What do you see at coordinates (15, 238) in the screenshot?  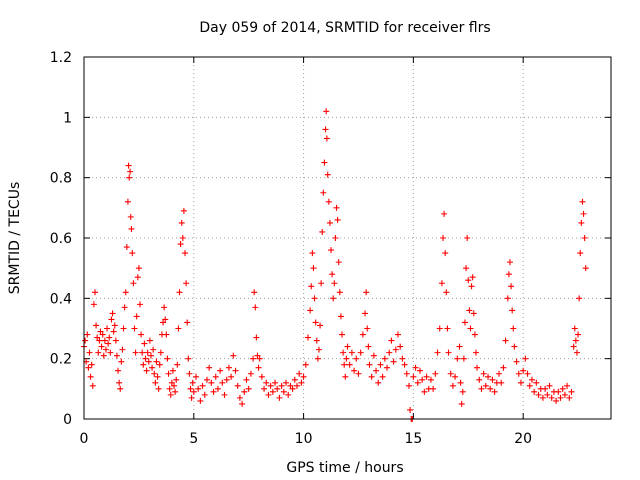 I see `y-axis-label: SRMTID / TECUs` at bounding box center [15, 238].